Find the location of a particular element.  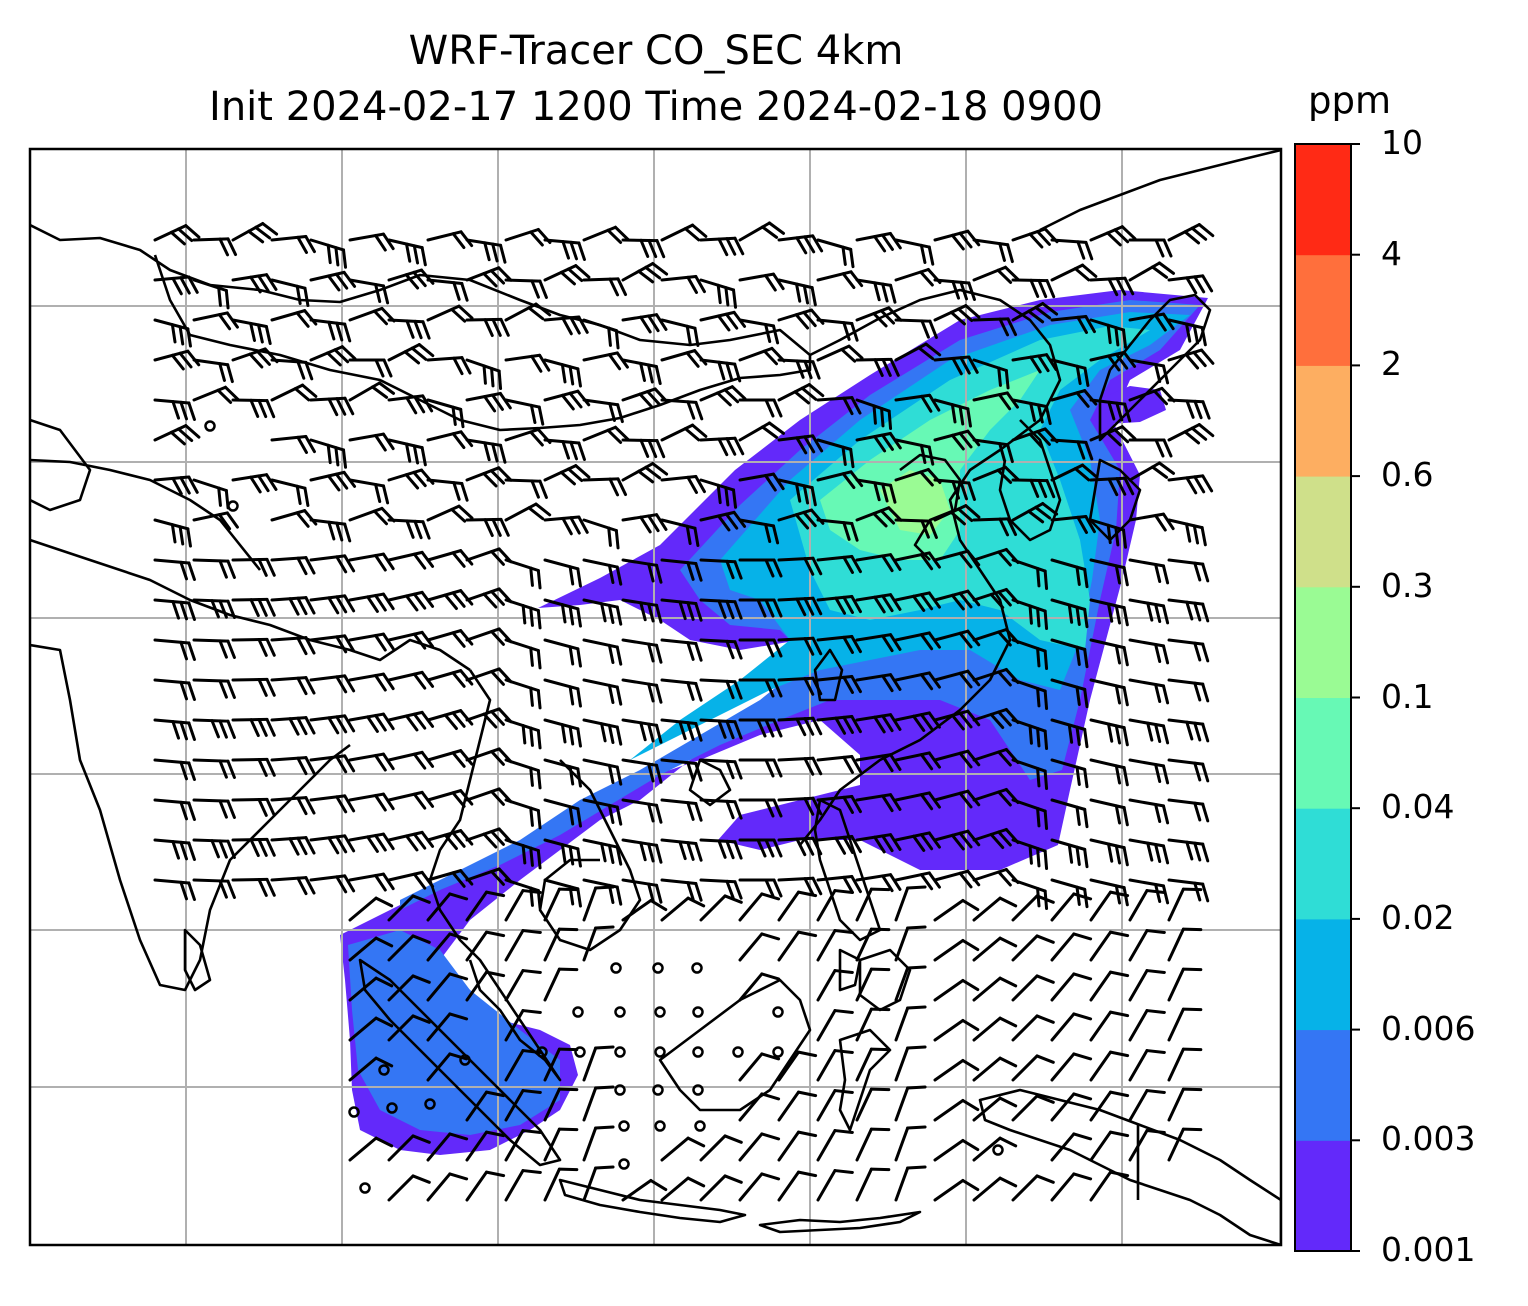

coastline-philippines-central is located at coordinates (850, 970).